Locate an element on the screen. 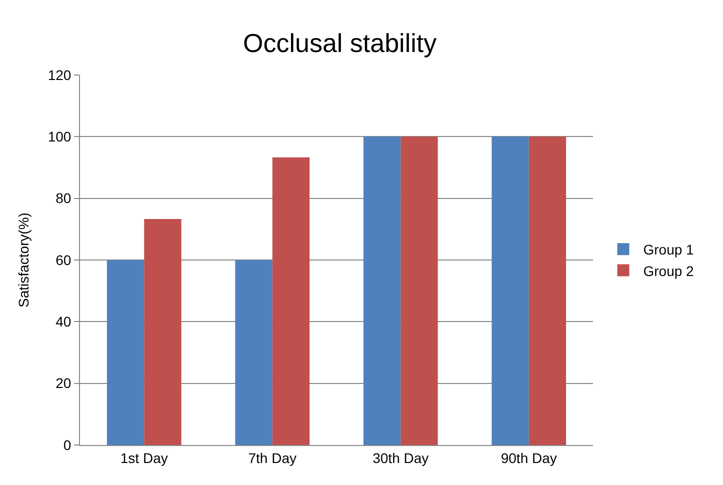 This screenshot has height=485, width=723. legend-label: Group 2 is located at coordinates (668, 270).